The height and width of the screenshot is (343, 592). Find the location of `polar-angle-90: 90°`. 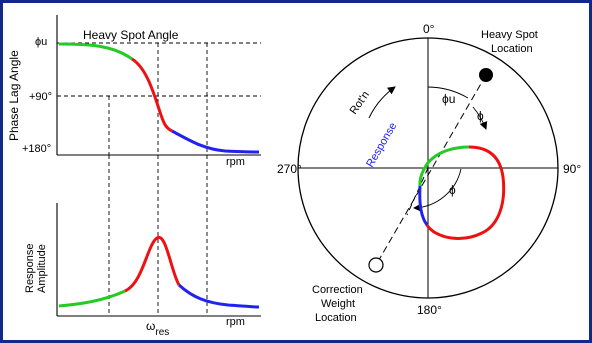

polar-angle-90: 90° is located at coordinates (572, 169).